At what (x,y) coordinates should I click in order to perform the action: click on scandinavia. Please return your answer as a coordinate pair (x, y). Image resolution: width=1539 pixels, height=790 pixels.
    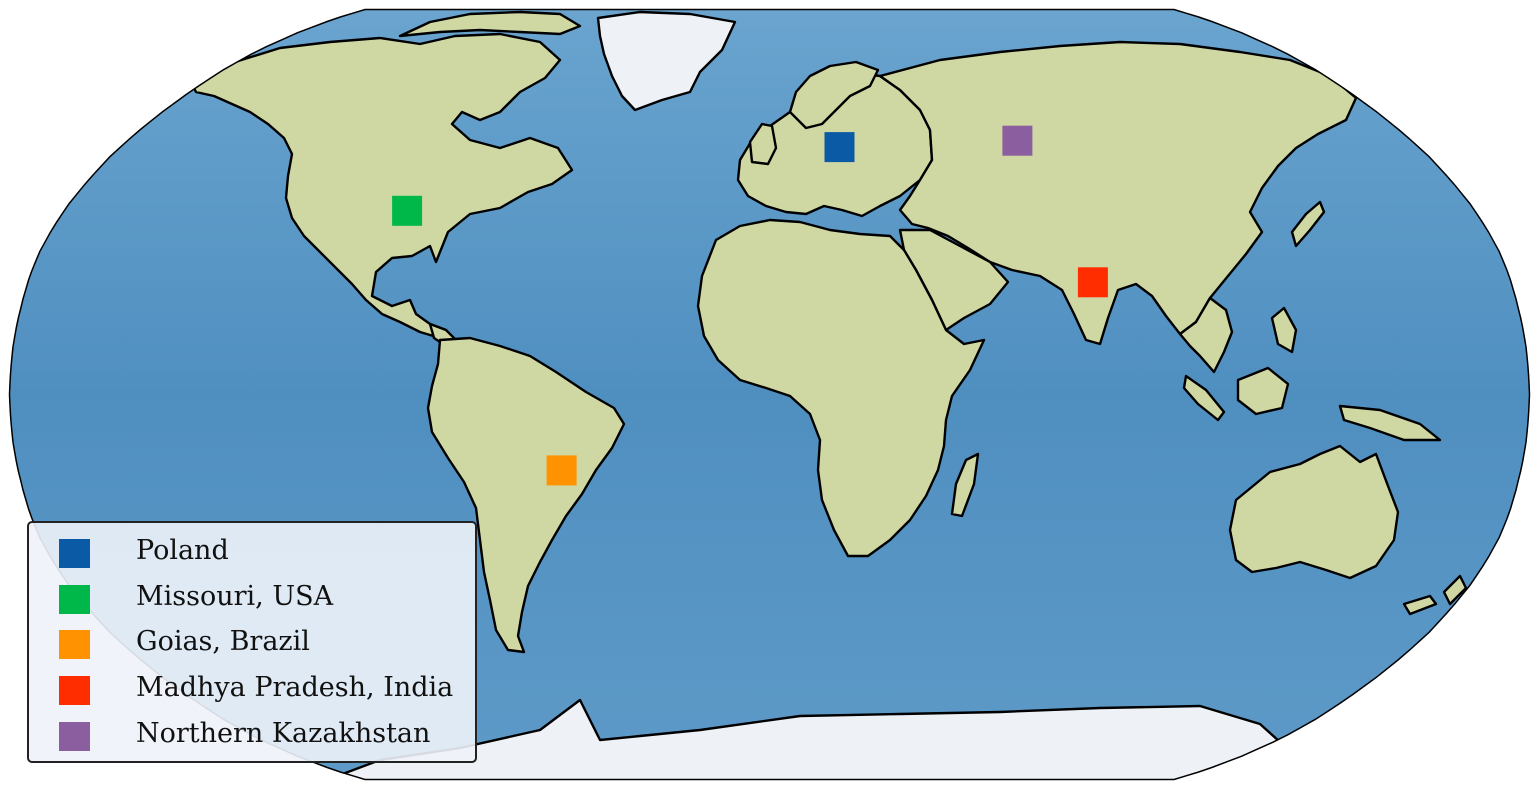
    Looking at the image, I should click on (834, 95).